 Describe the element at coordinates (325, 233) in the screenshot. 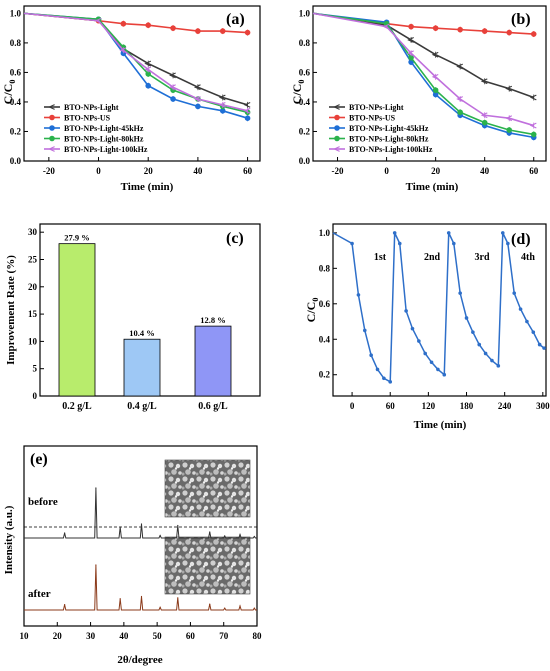

I see `panel-d-ytick-label-4: 1.0` at that location.